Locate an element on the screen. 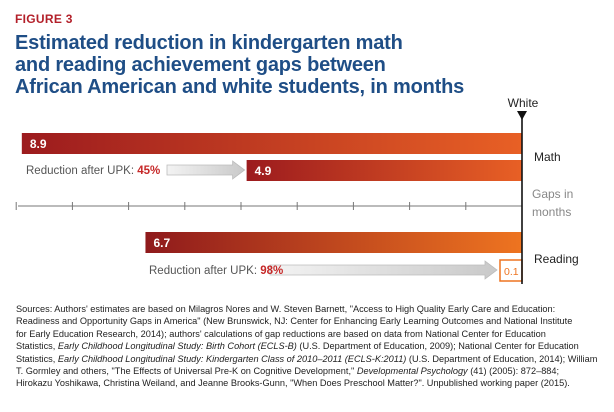 This screenshot has width=614, height=412. sources-title-italic: Developmental Psychology is located at coordinates (412, 371).